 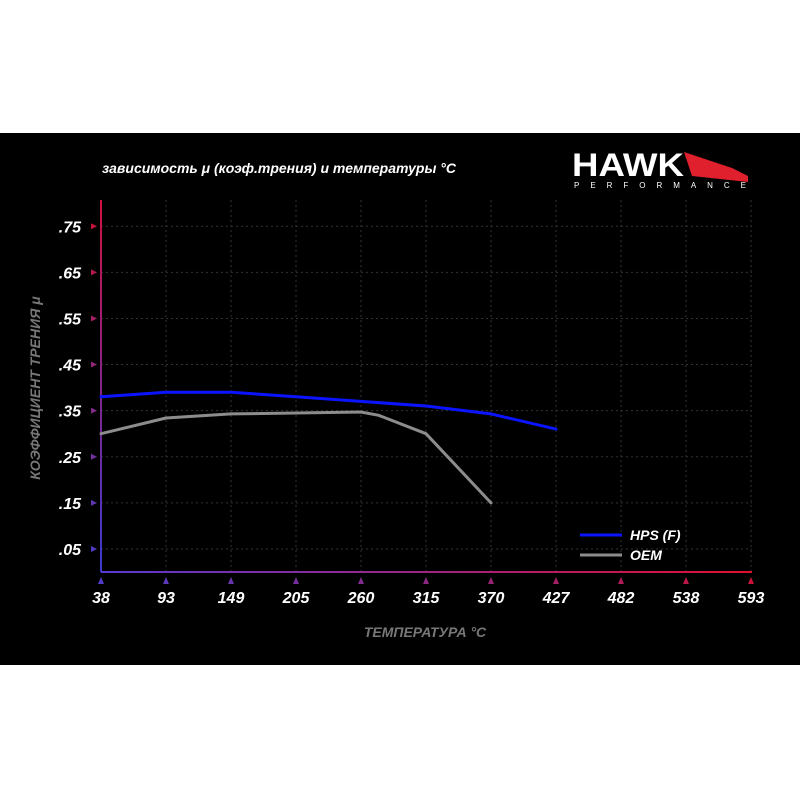 I want to click on x-tick-label: 427, so click(x=556, y=598).